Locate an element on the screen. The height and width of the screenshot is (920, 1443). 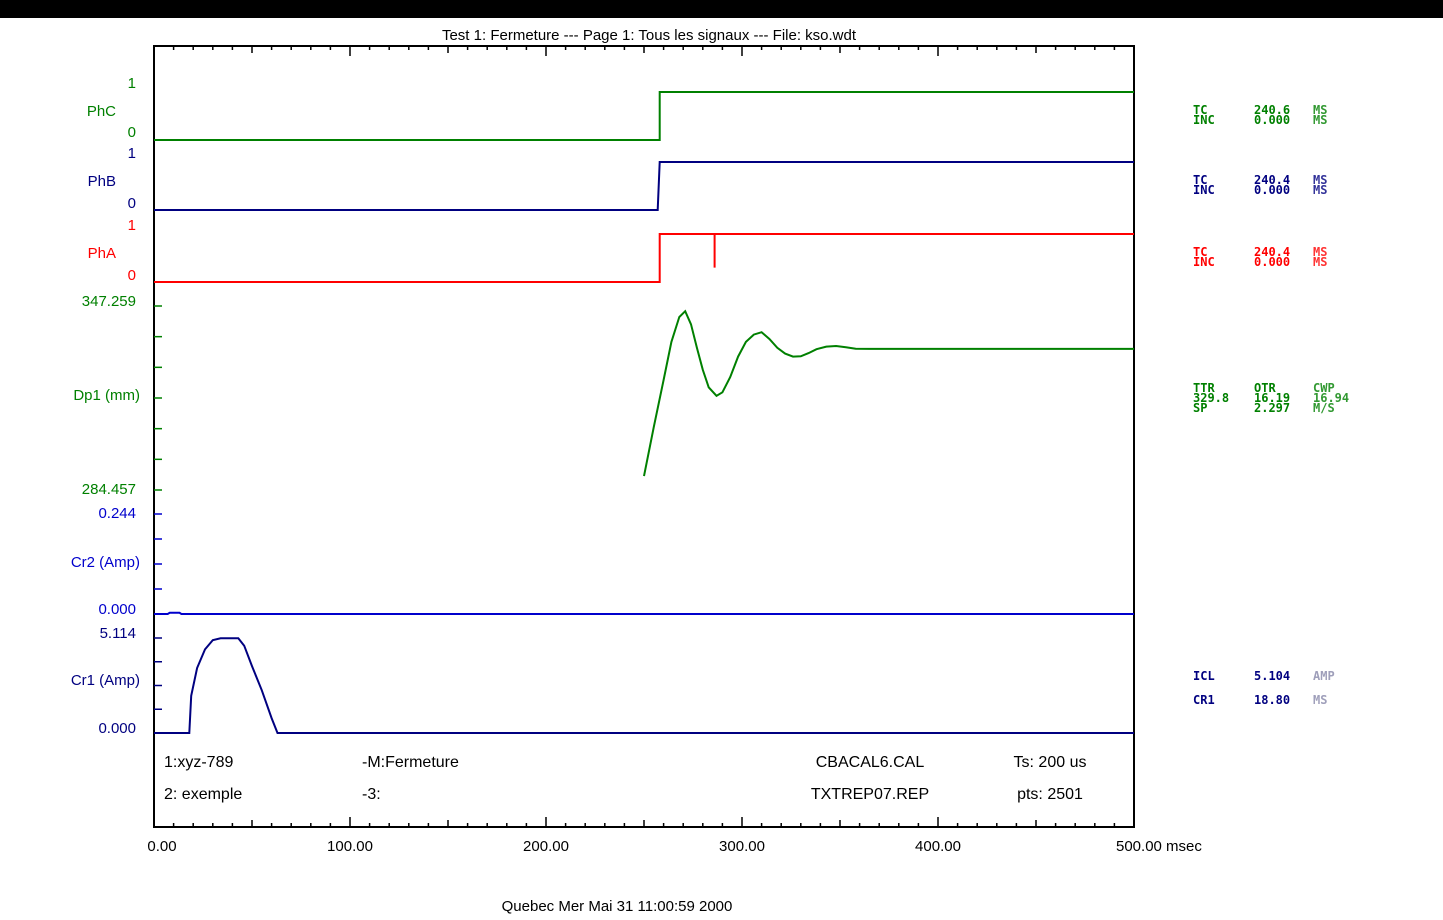
readout-label: TTR is located at coordinates (1204, 388).